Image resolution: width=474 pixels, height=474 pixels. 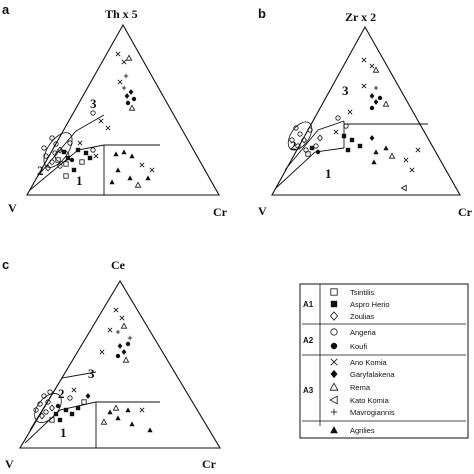 I want to click on panel-c-left-label: V, so click(x=9, y=464).